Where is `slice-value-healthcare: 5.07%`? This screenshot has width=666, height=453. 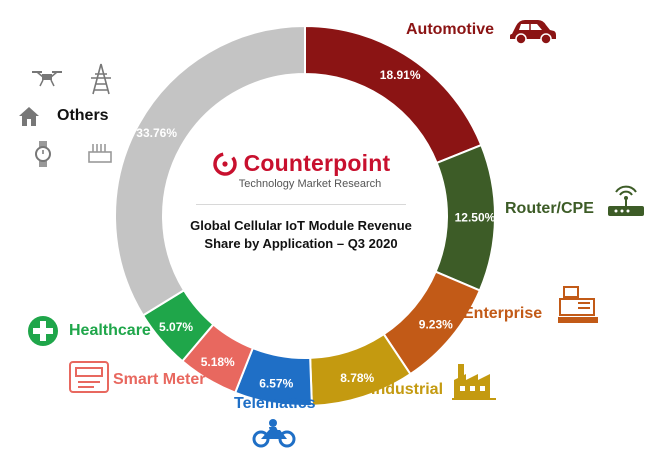
slice-value-healthcare: 5.07% is located at coordinates (176, 327).